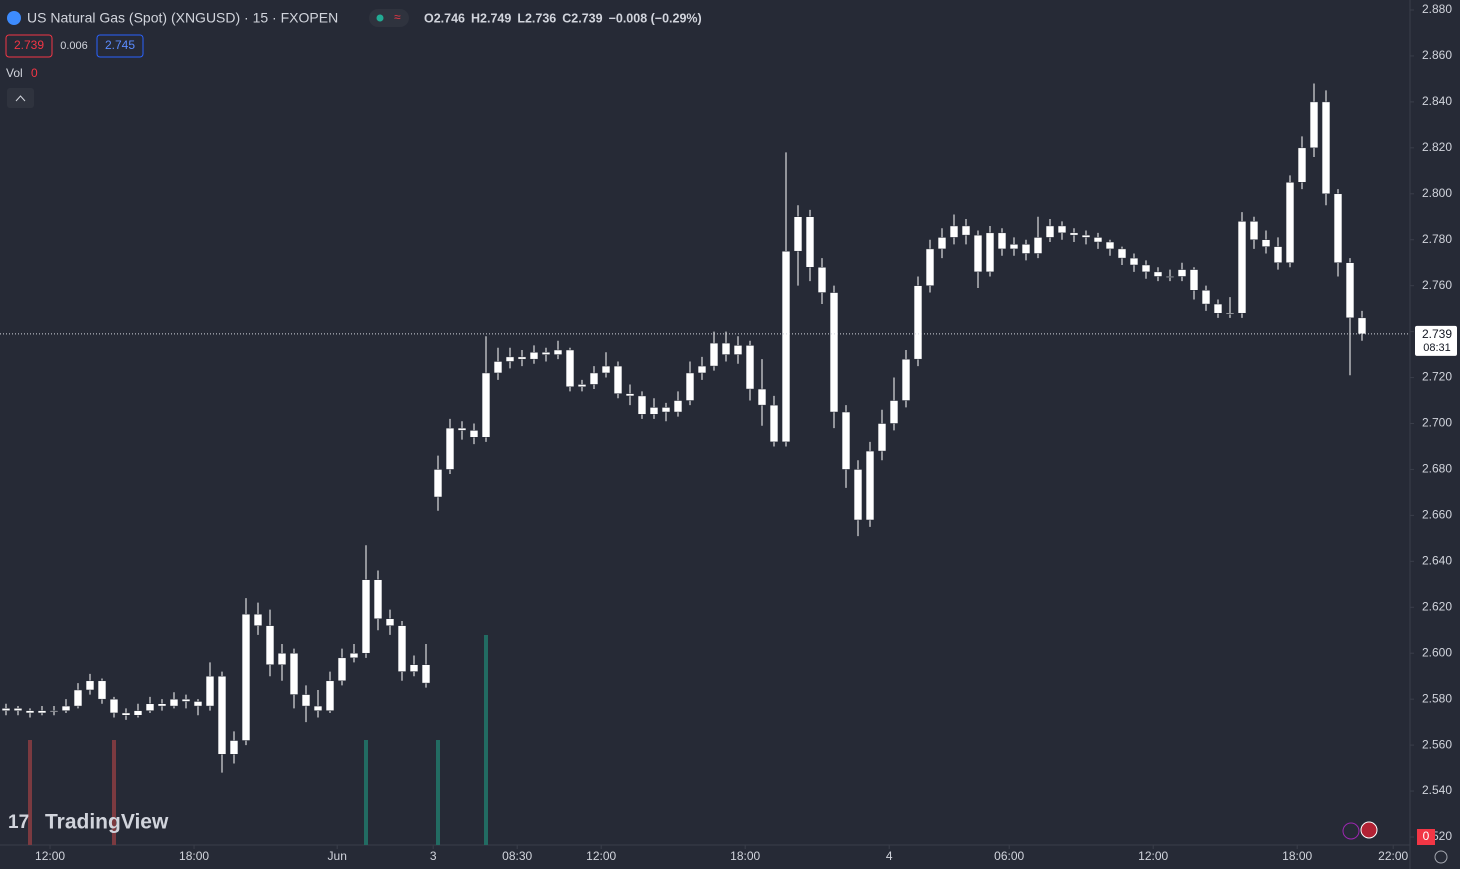 This screenshot has height=869, width=1460. Describe the element at coordinates (1369, 830) in the screenshot. I see `flag-icon` at that location.